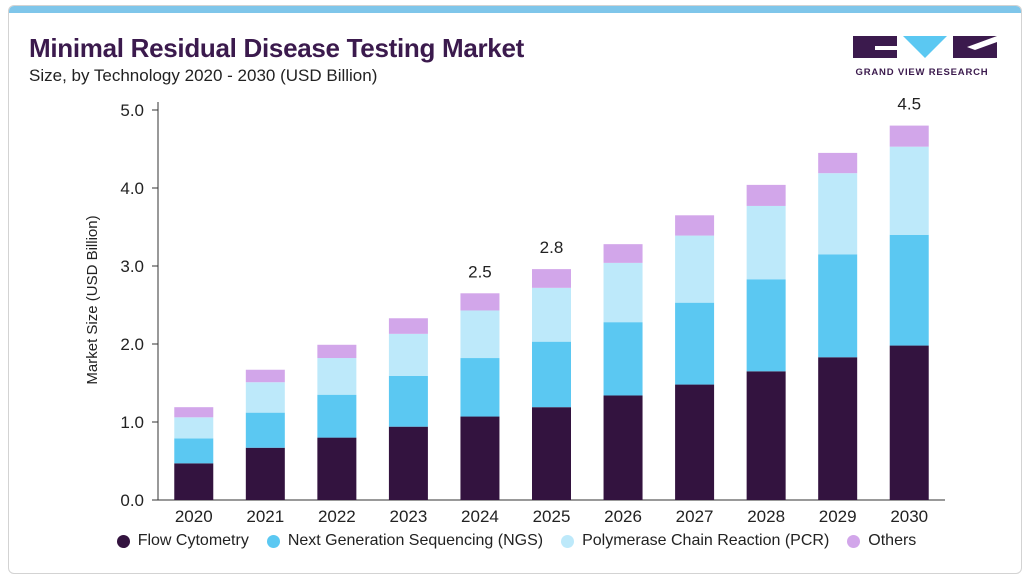  Describe the element at coordinates (838, 516) in the screenshot. I see `x-tick-label: 2029` at that location.